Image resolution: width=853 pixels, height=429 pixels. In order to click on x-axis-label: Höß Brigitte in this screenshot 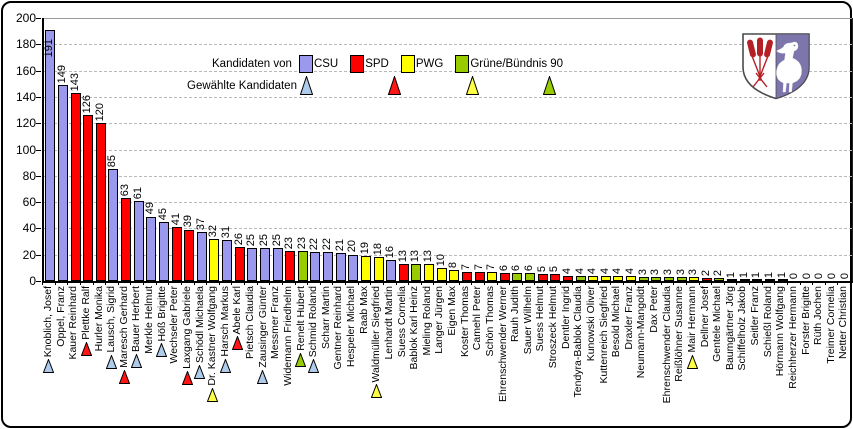, I will do `click(161, 314)`.